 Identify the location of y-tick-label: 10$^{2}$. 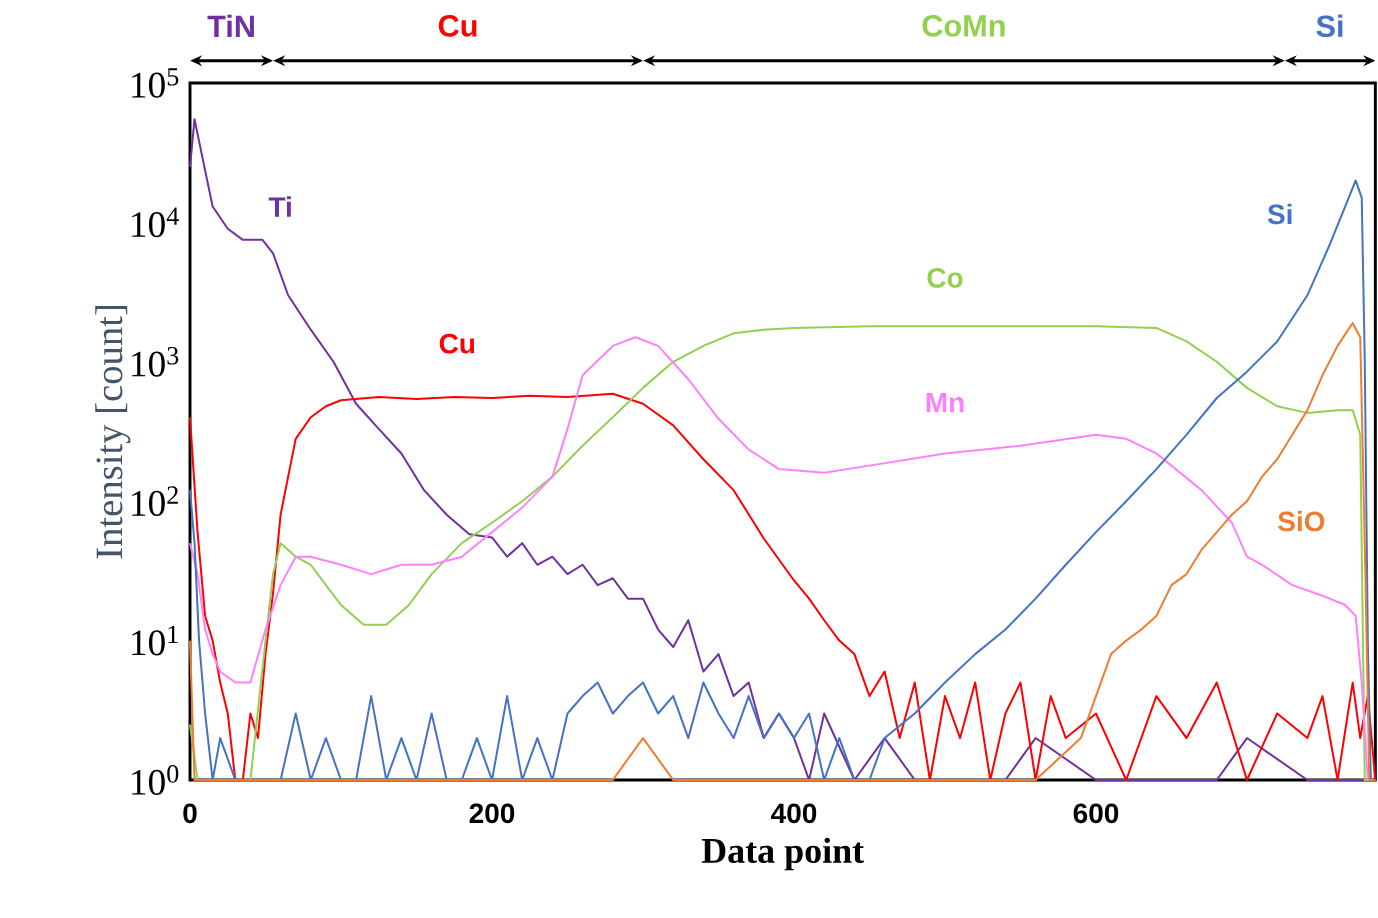
(155, 501).